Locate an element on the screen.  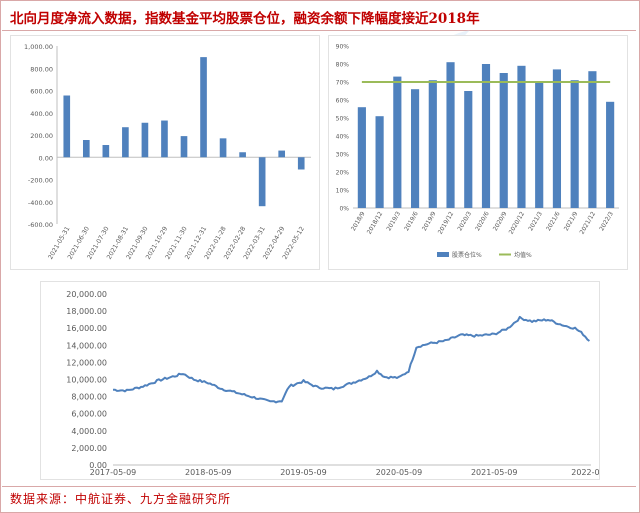
y-tick-label: 600.00 is located at coordinates (41, 92).